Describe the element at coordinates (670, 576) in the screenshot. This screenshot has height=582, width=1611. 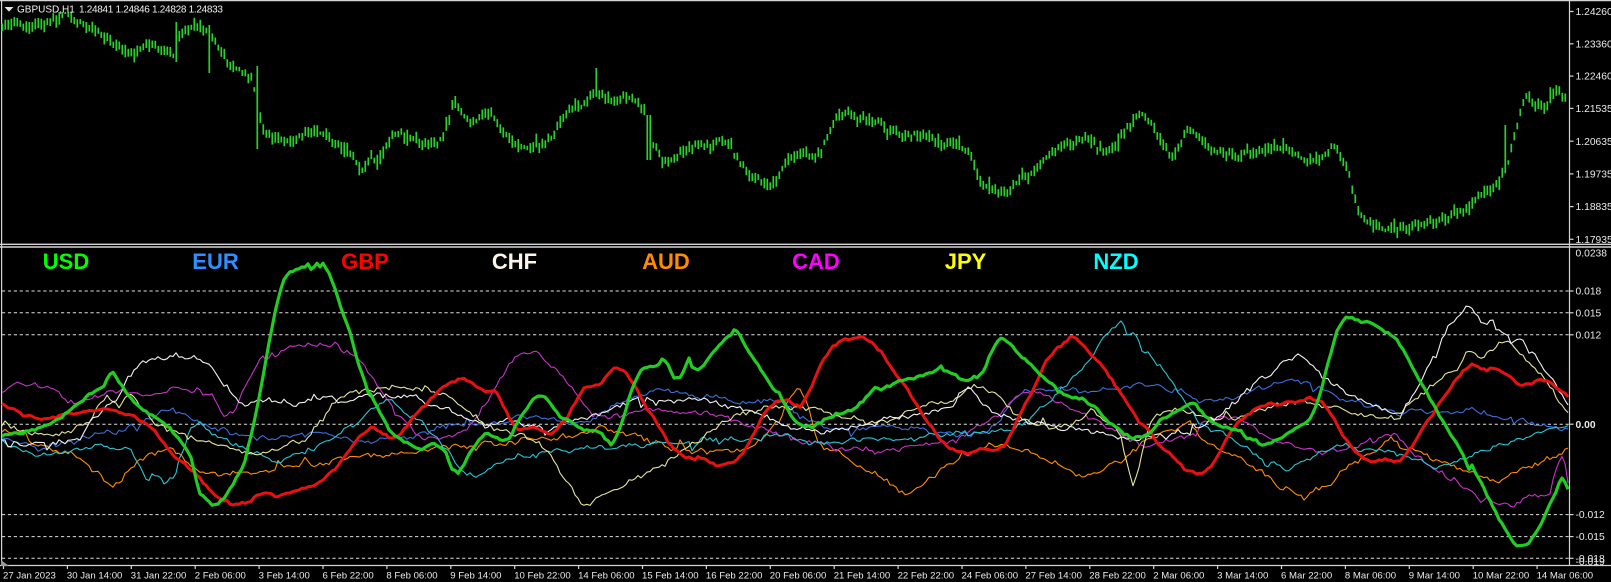
I see `svg-text: 15 Feb 14:00` at that location.